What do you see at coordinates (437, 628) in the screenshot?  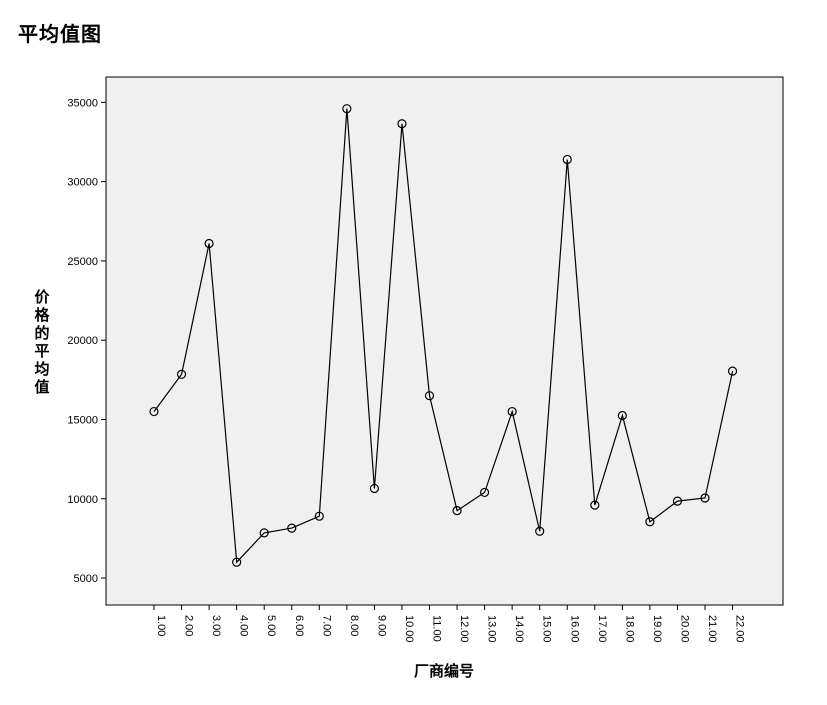 I see `x-tick-label: 11.00` at bounding box center [437, 628].